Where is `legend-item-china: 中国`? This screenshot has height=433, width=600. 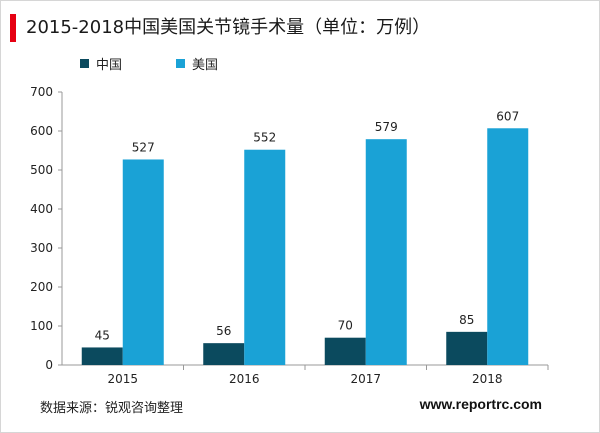 legend-item-china: 中国 is located at coordinates (101, 63).